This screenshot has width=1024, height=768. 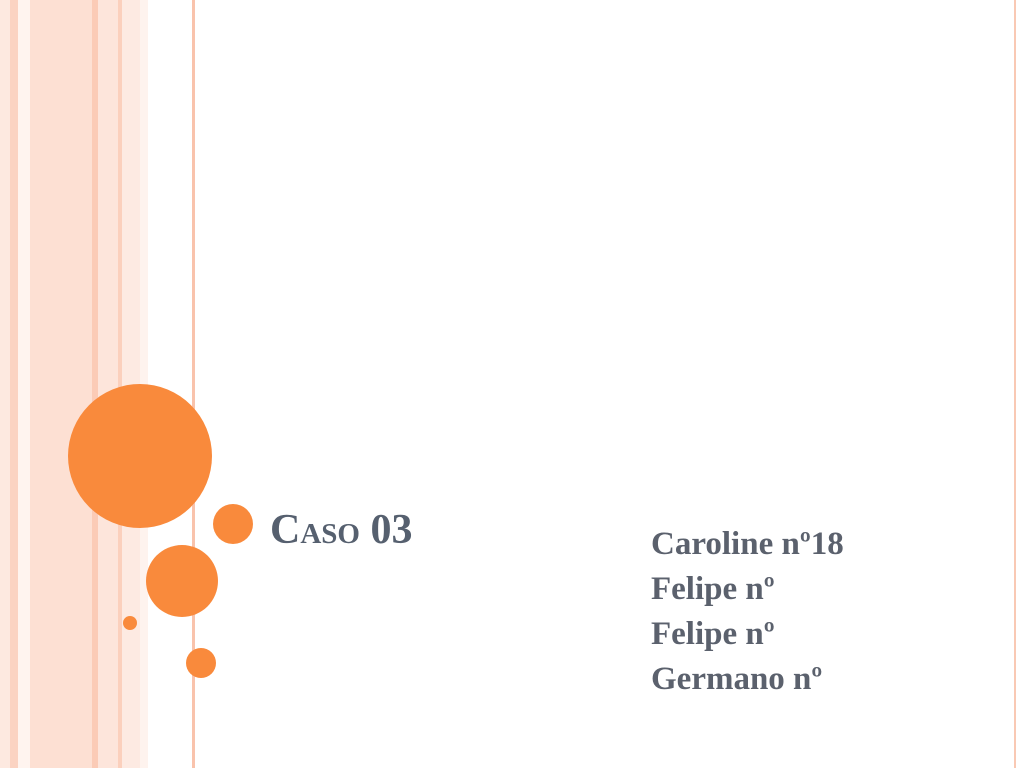 What do you see at coordinates (1015, 384) in the screenshot?
I see `border-line` at bounding box center [1015, 384].